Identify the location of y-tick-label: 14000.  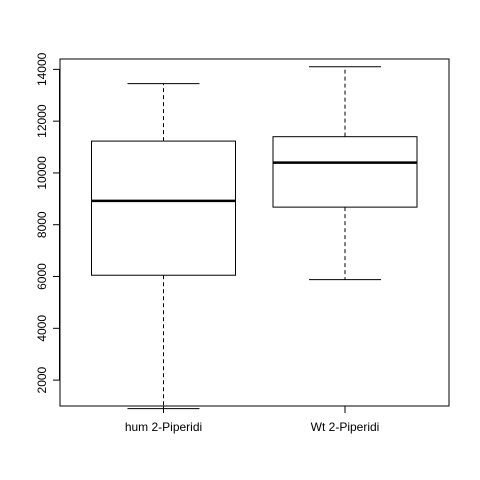
(42, 69).